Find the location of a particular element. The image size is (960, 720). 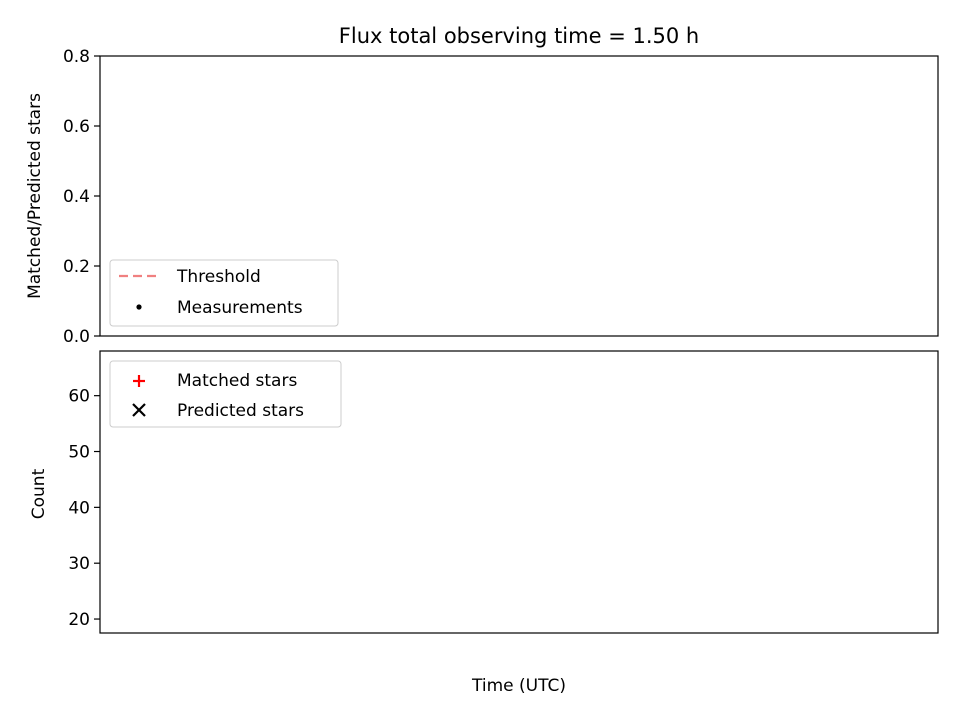

ratio-legend-box is located at coordinates (224, 293).